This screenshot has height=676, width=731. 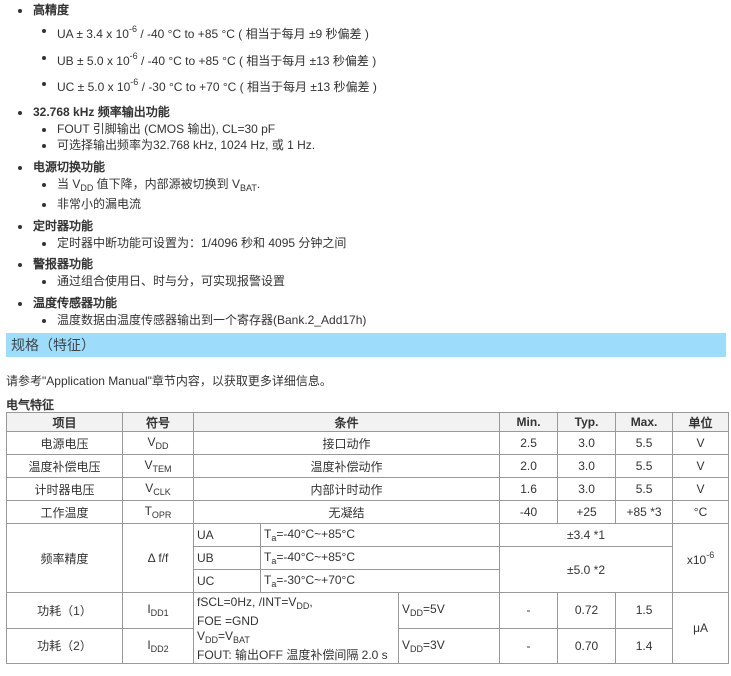 I want to click on feature-title: 定时器功能, so click(x=367, y=226).